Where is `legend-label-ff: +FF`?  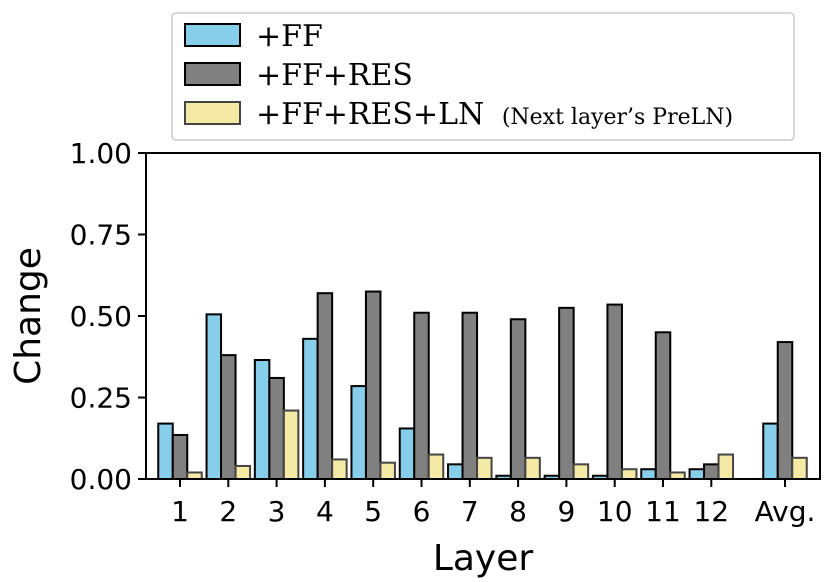 legend-label-ff: +FF is located at coordinates (289, 36).